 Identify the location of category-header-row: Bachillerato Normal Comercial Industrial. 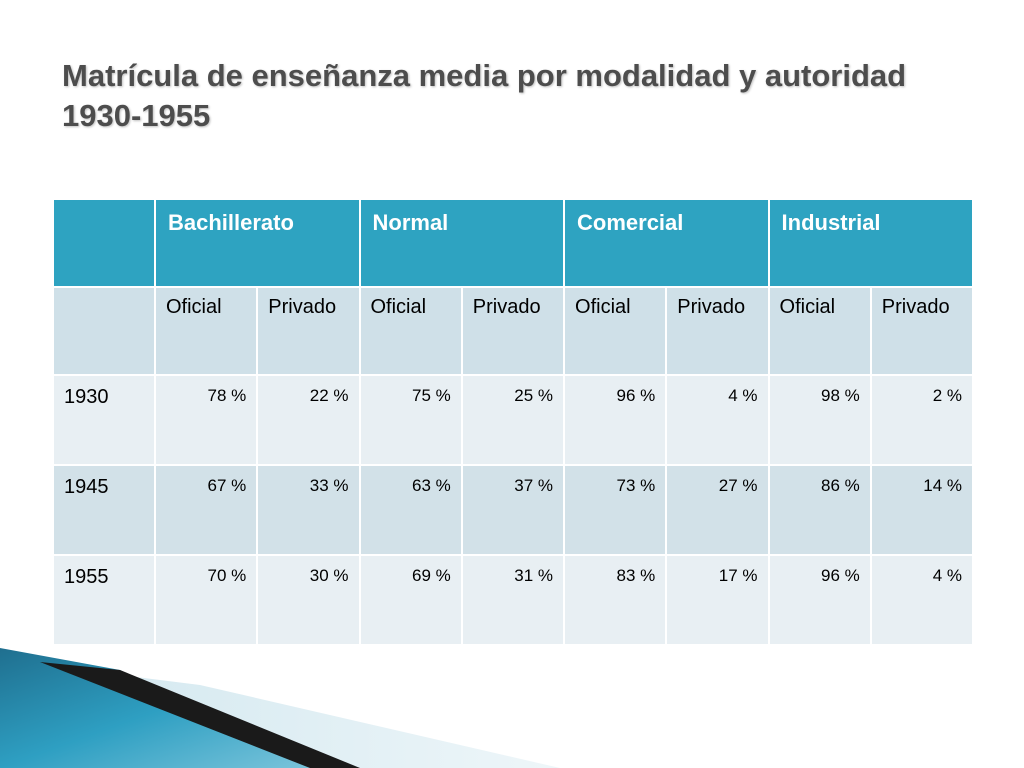
(513, 243).